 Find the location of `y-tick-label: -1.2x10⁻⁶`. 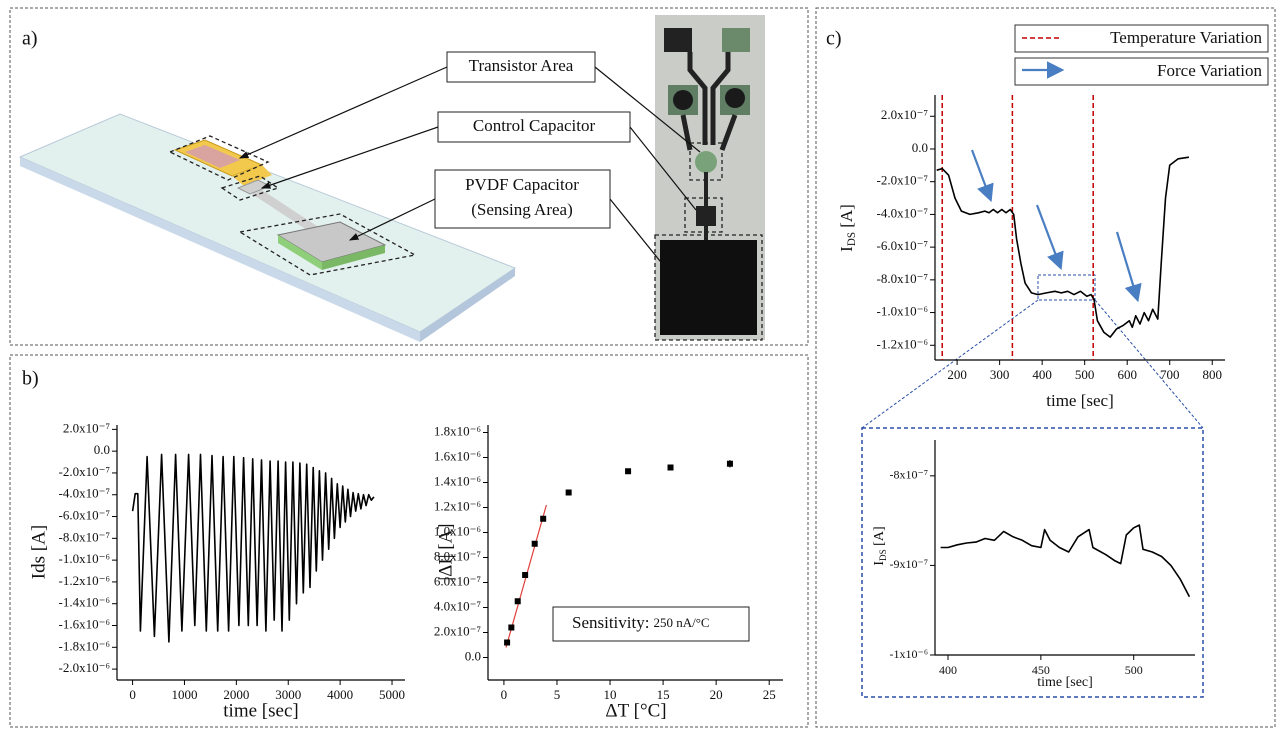

y-tick-label: -1.2x10⁻⁶ is located at coordinates (84, 580).